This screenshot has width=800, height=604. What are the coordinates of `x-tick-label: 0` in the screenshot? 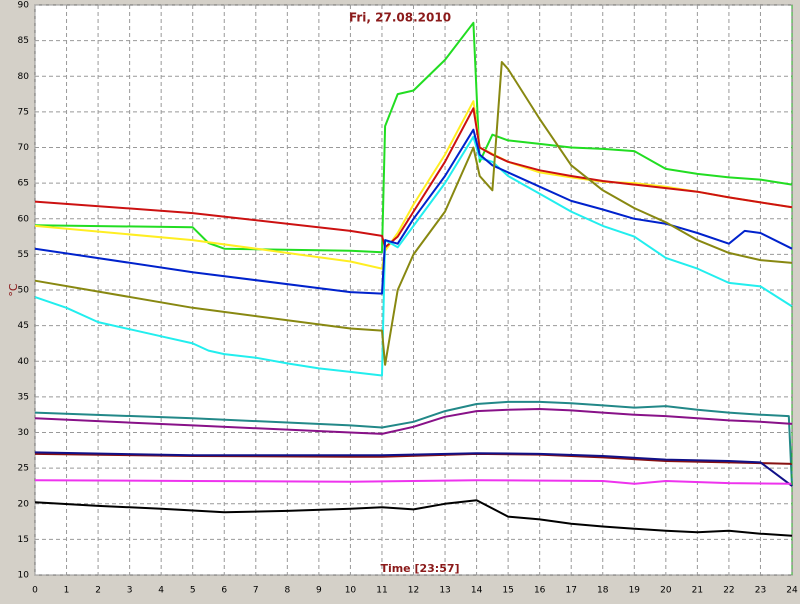 It's located at (35, 591).